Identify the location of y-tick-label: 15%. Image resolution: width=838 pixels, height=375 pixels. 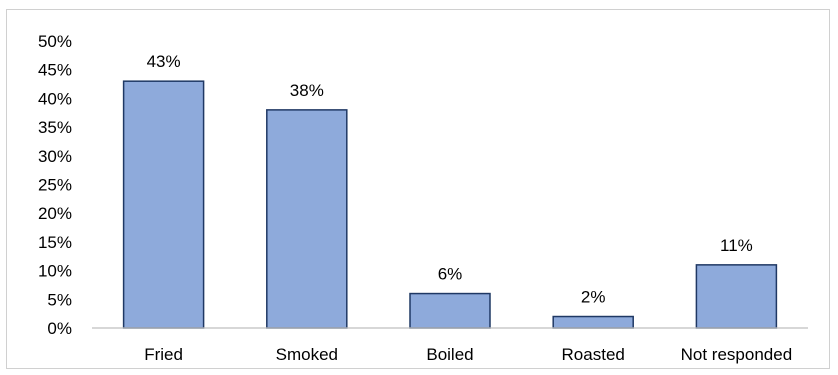
(55, 242).